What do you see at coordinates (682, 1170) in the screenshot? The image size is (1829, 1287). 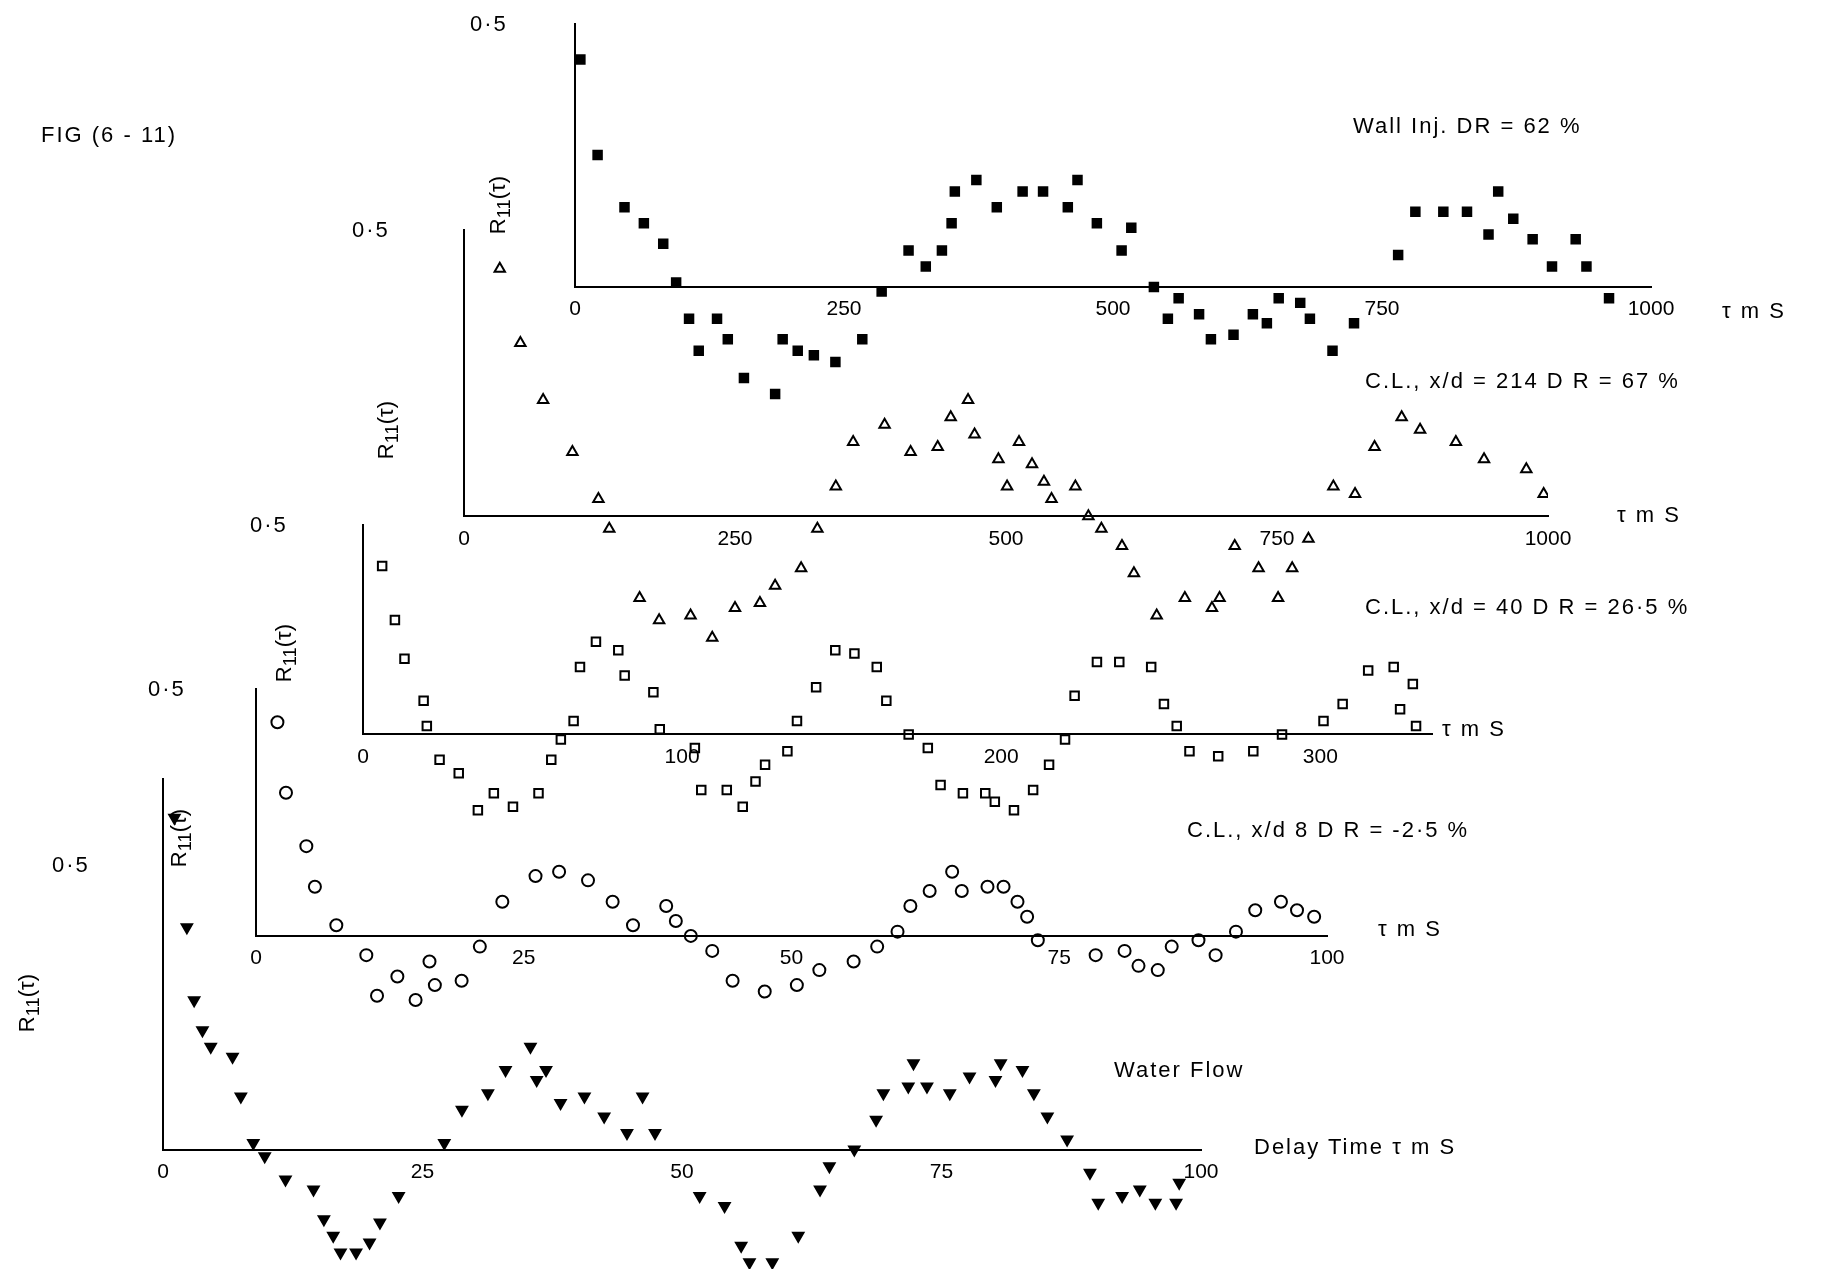 I see `x-tick-label: 50` at bounding box center [682, 1170].